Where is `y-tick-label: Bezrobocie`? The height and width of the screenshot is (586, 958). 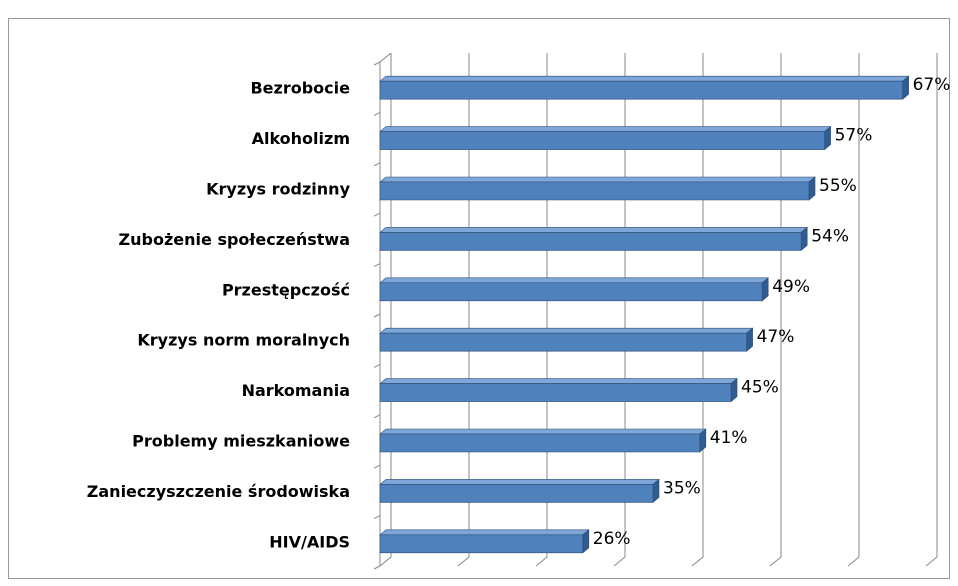
y-tick-label: Bezrobocie is located at coordinates (300, 88).